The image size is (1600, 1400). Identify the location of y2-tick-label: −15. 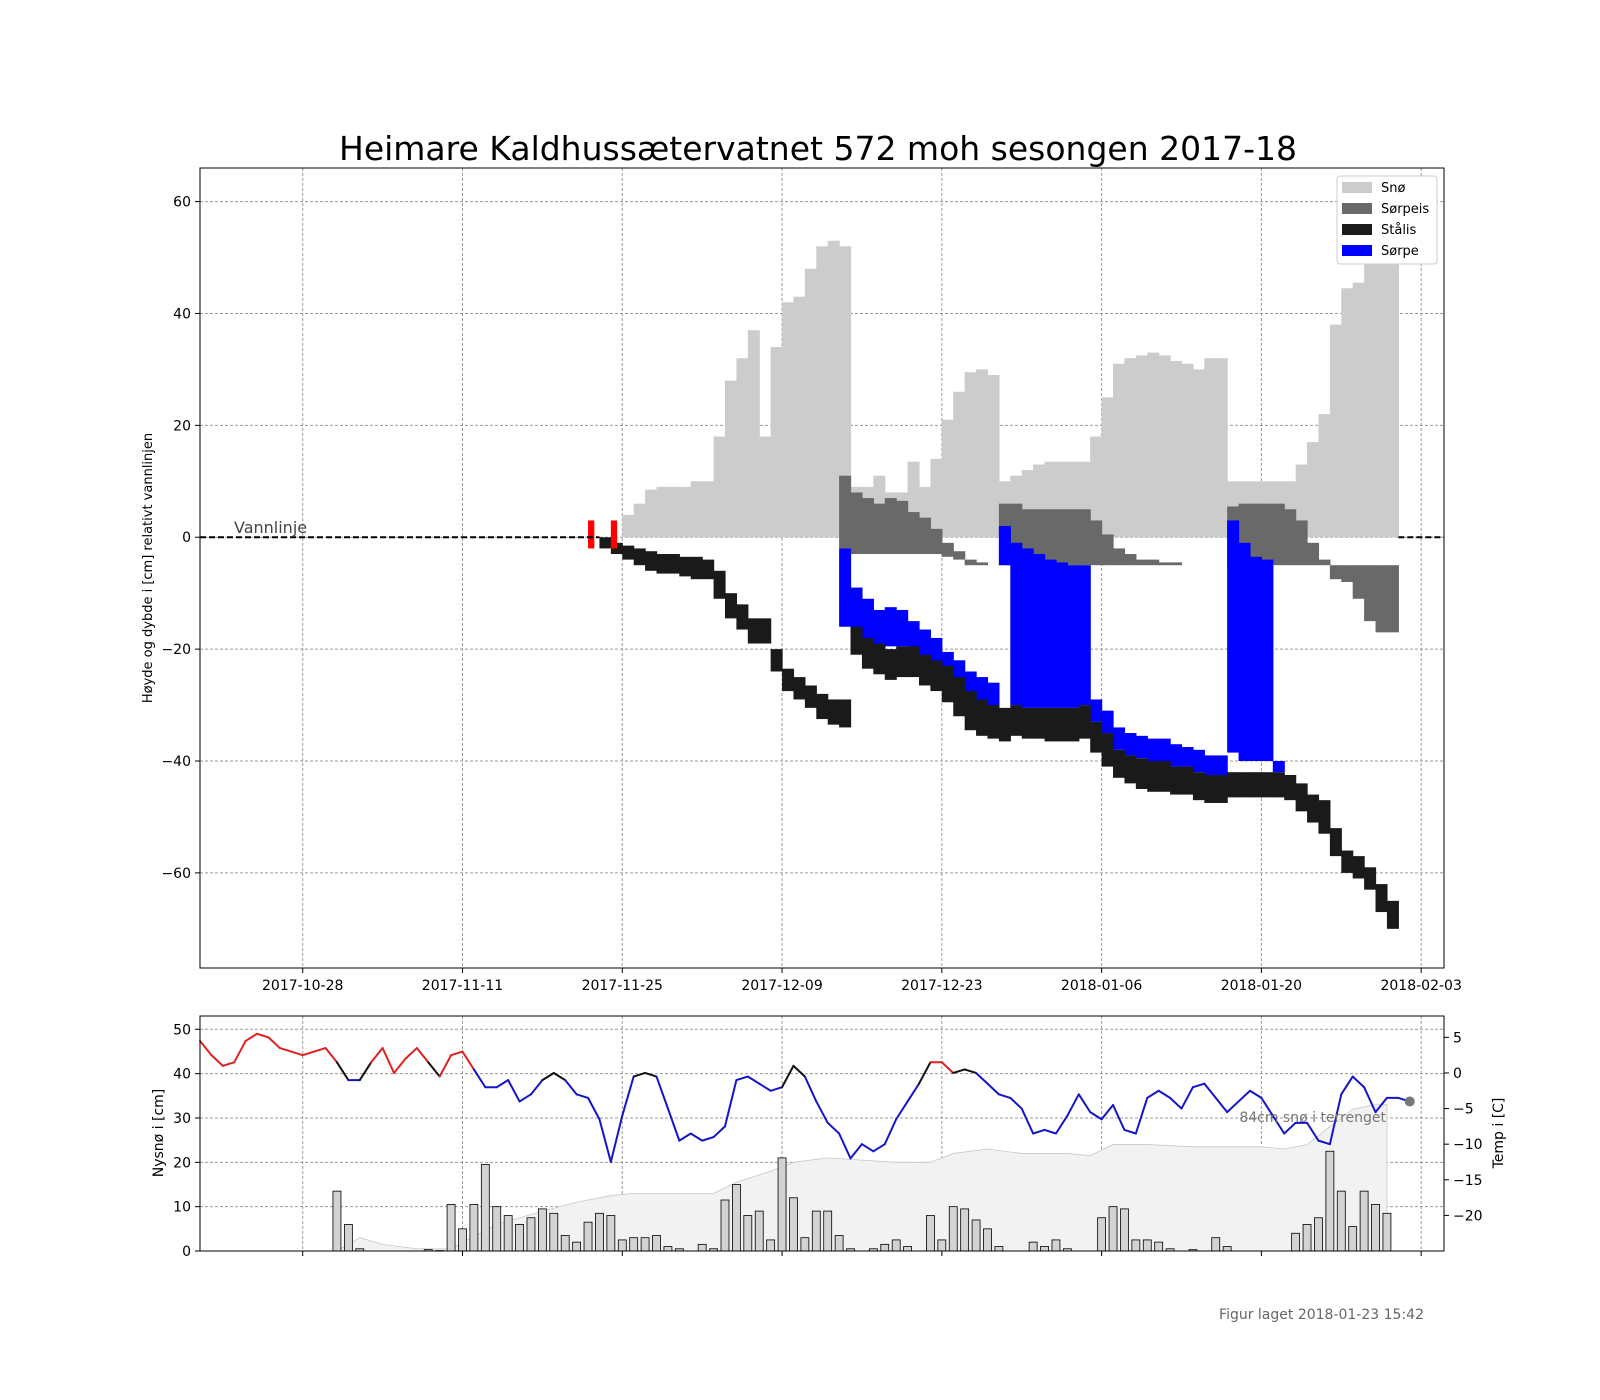
(1468, 1181).